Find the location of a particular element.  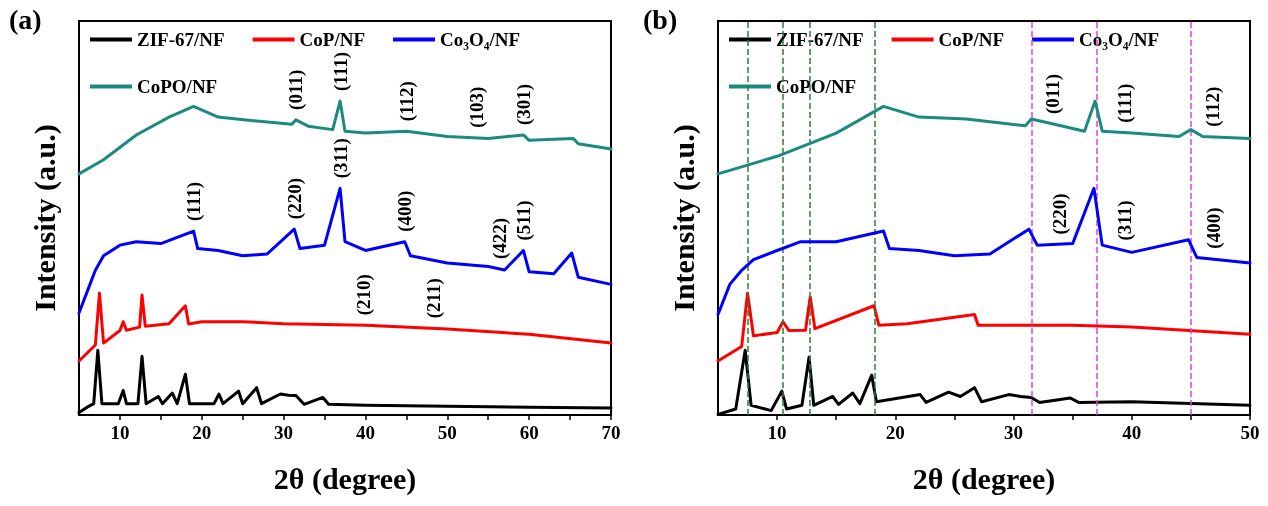

annotation: (211) is located at coordinates (433, 298).